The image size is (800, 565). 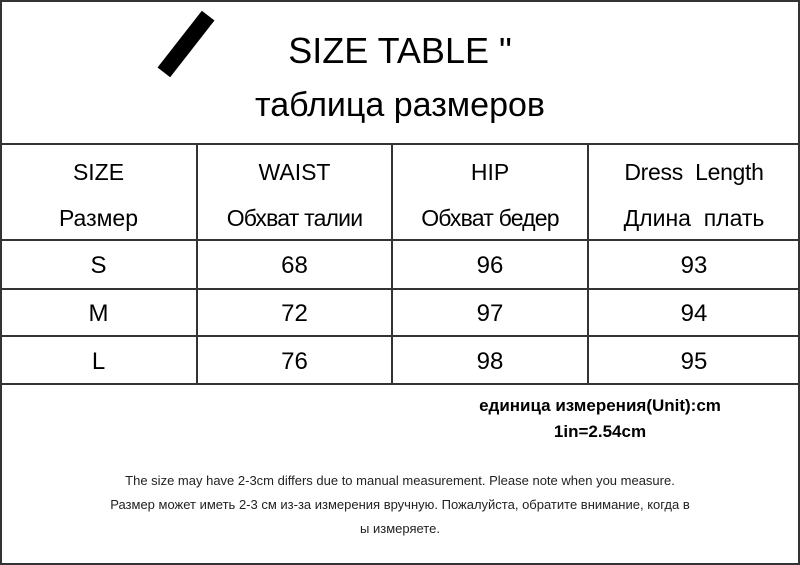 I want to click on title-english: SIZE TABLE ", so click(x=400, y=50).